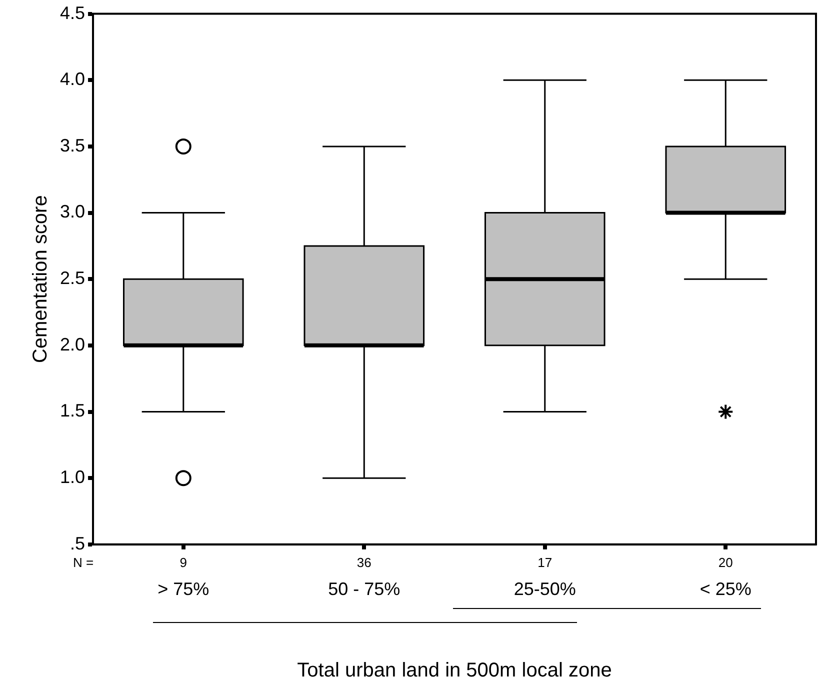 This screenshot has height=687, width=825. Describe the element at coordinates (184, 562) in the screenshot. I see `text: 9` at that location.